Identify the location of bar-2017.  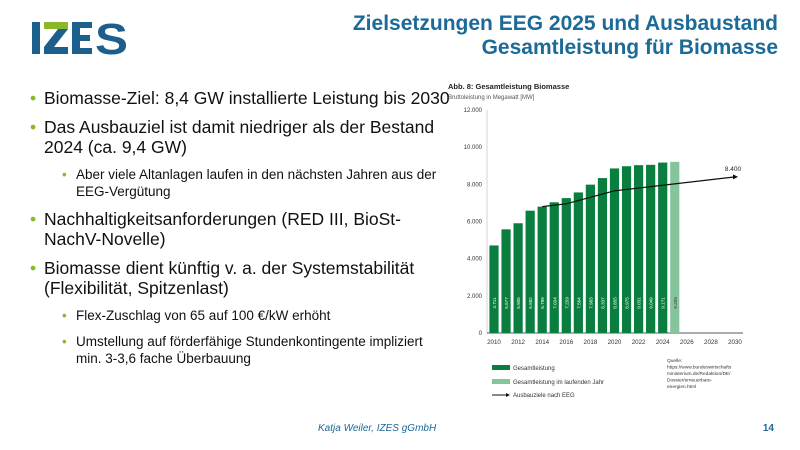
(578, 262).